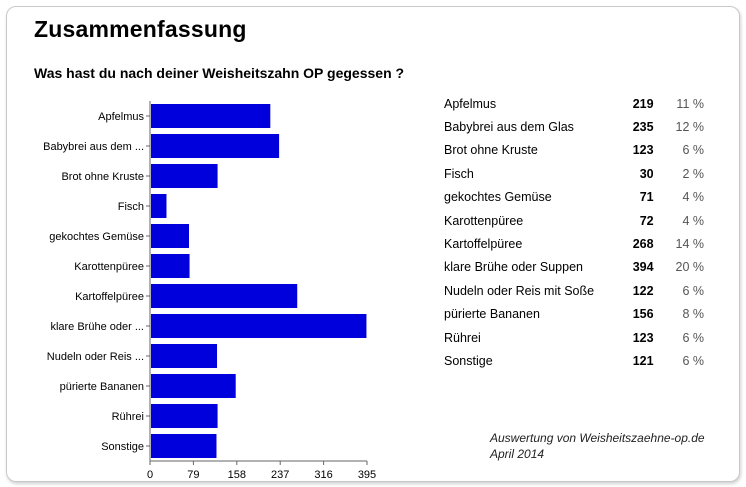 This screenshot has height=487, width=746. What do you see at coordinates (574, 103) in the screenshot?
I see `table-row: Apfelmus 219 11 %` at bounding box center [574, 103].